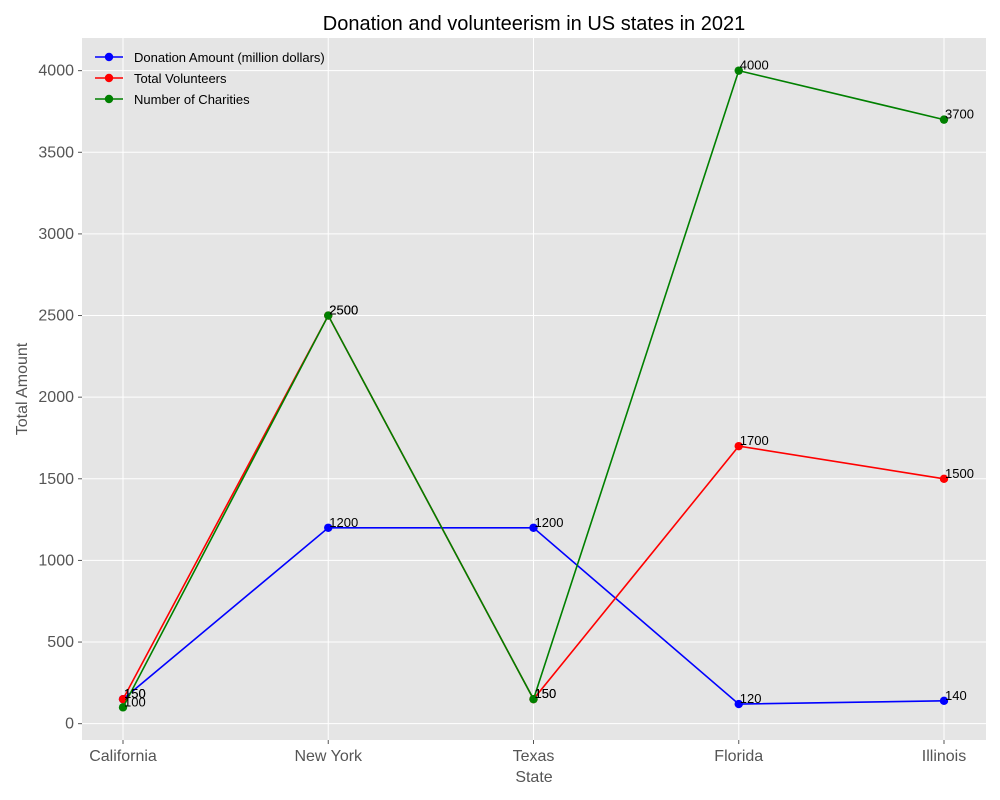 The image size is (1000, 800). What do you see at coordinates (328, 756) in the screenshot?
I see `x-tick-label-new-york: New York` at bounding box center [328, 756].